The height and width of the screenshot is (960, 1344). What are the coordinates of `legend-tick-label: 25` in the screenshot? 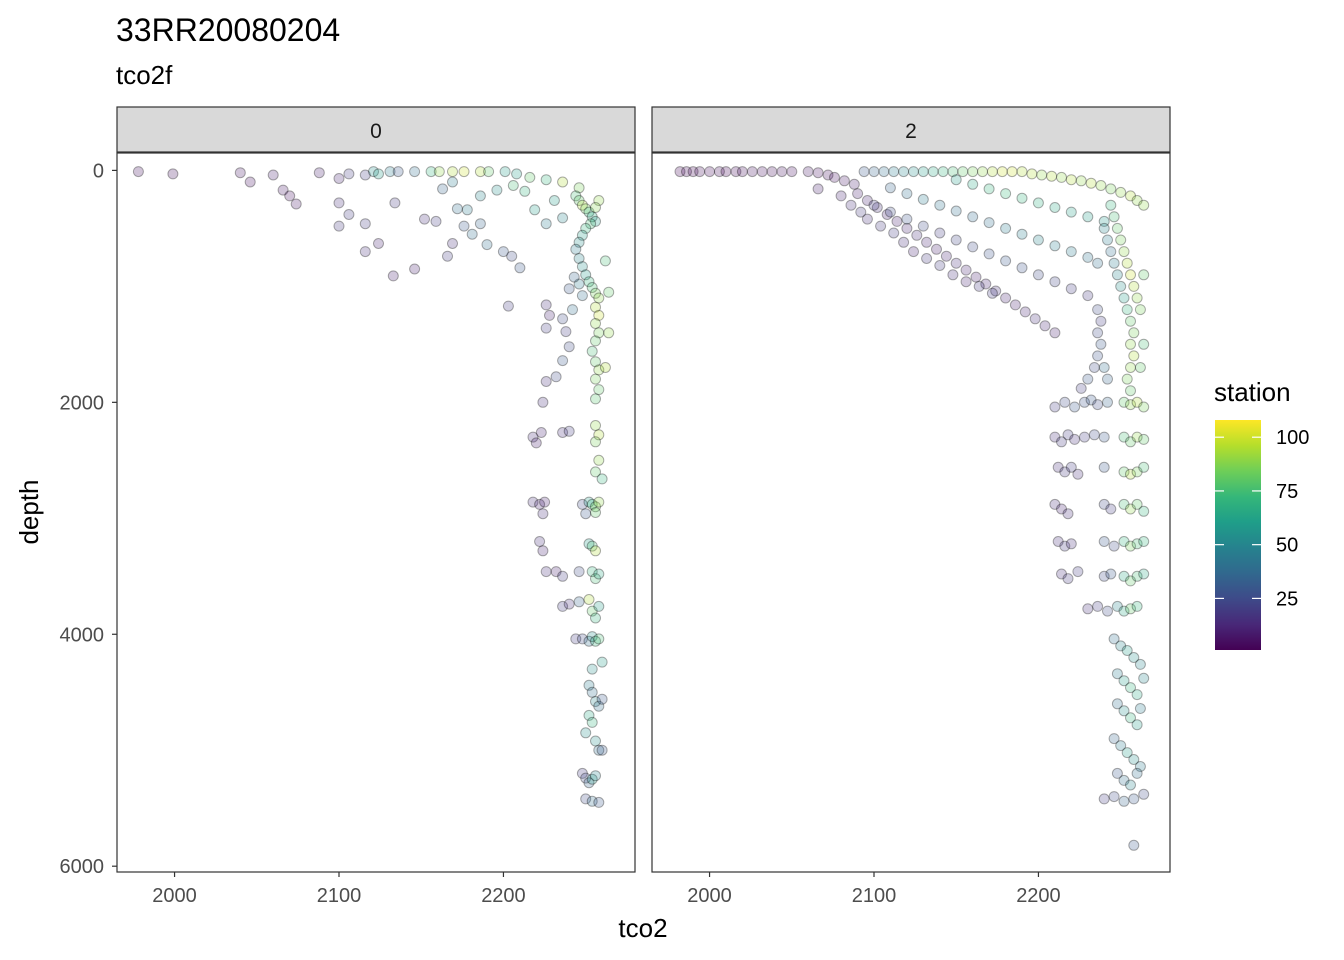 It's located at (1287, 599).